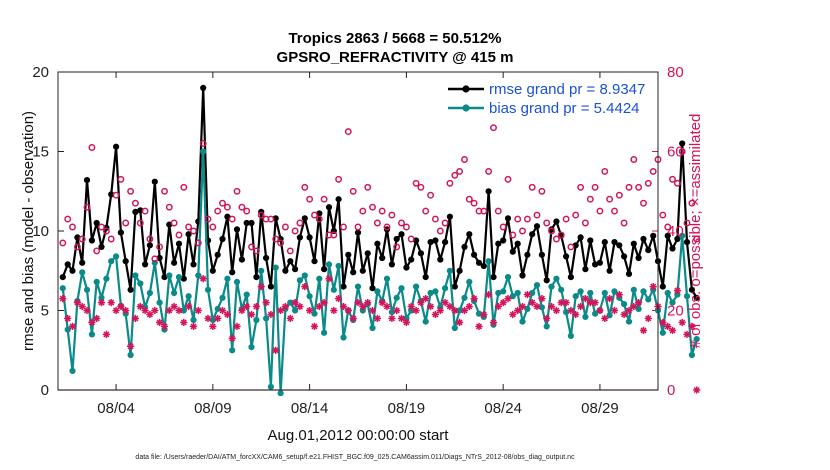 This screenshot has width=830, height=470. What do you see at coordinates (695, 231) in the screenshot?
I see `y2-axis-label: # of obs: o=possible; ×=assimilated` at bounding box center [695, 231].